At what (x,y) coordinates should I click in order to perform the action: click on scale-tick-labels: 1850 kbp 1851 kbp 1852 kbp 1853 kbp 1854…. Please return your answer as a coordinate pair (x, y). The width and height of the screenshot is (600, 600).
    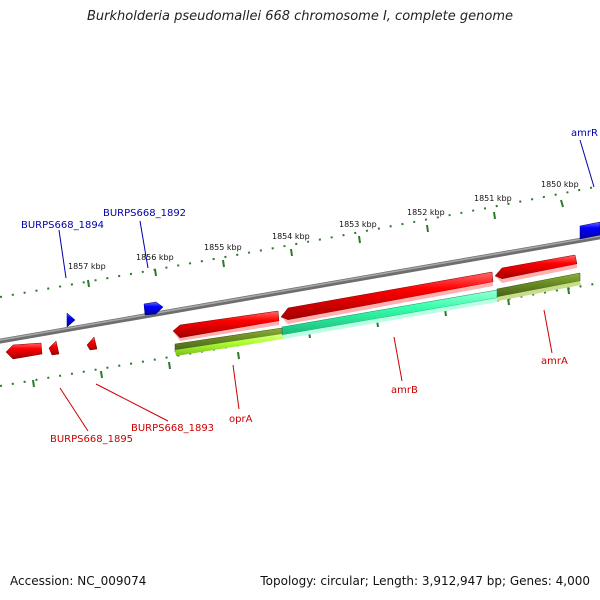
    Looking at the image, I should click on (323, 225).